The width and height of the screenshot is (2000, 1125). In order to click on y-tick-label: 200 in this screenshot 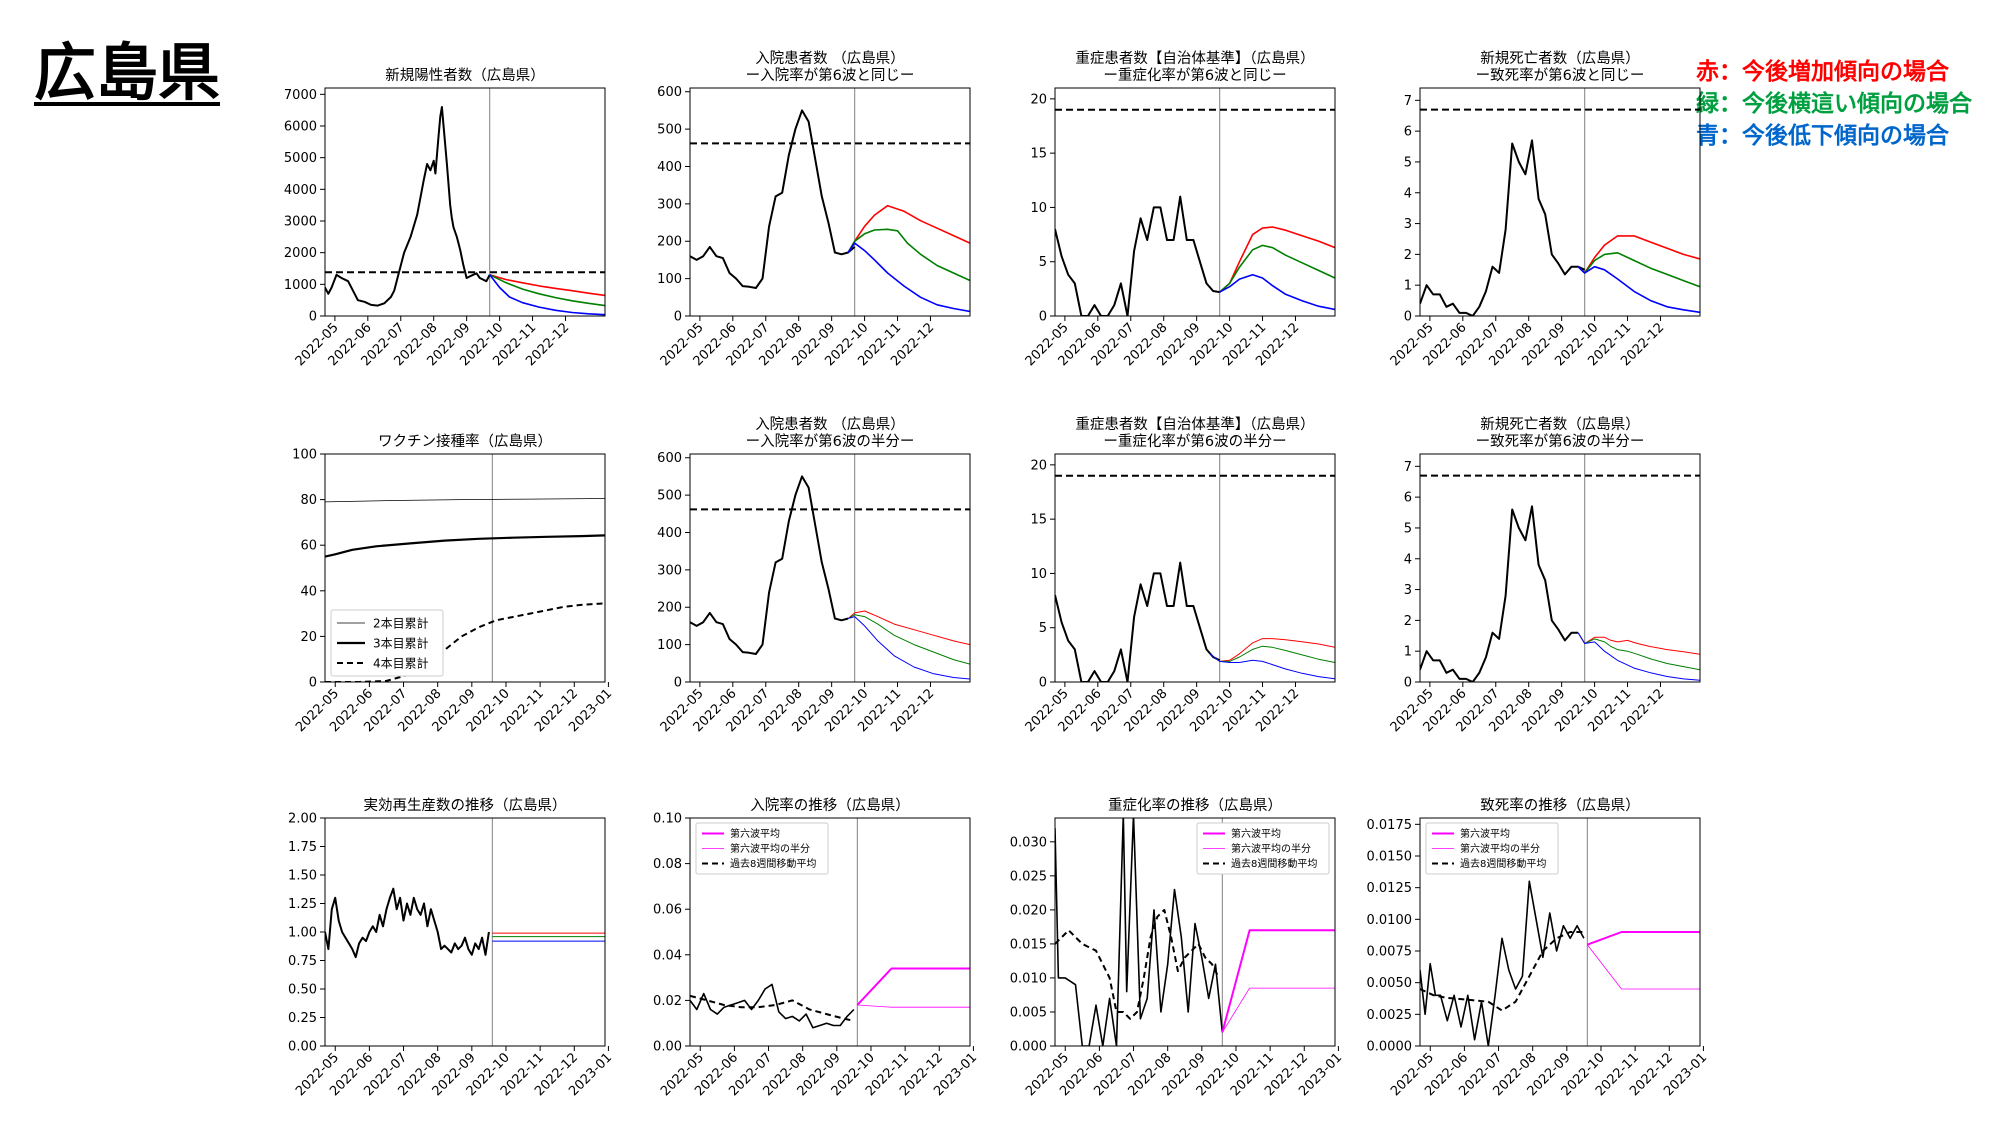, I will do `click(669, 608)`.